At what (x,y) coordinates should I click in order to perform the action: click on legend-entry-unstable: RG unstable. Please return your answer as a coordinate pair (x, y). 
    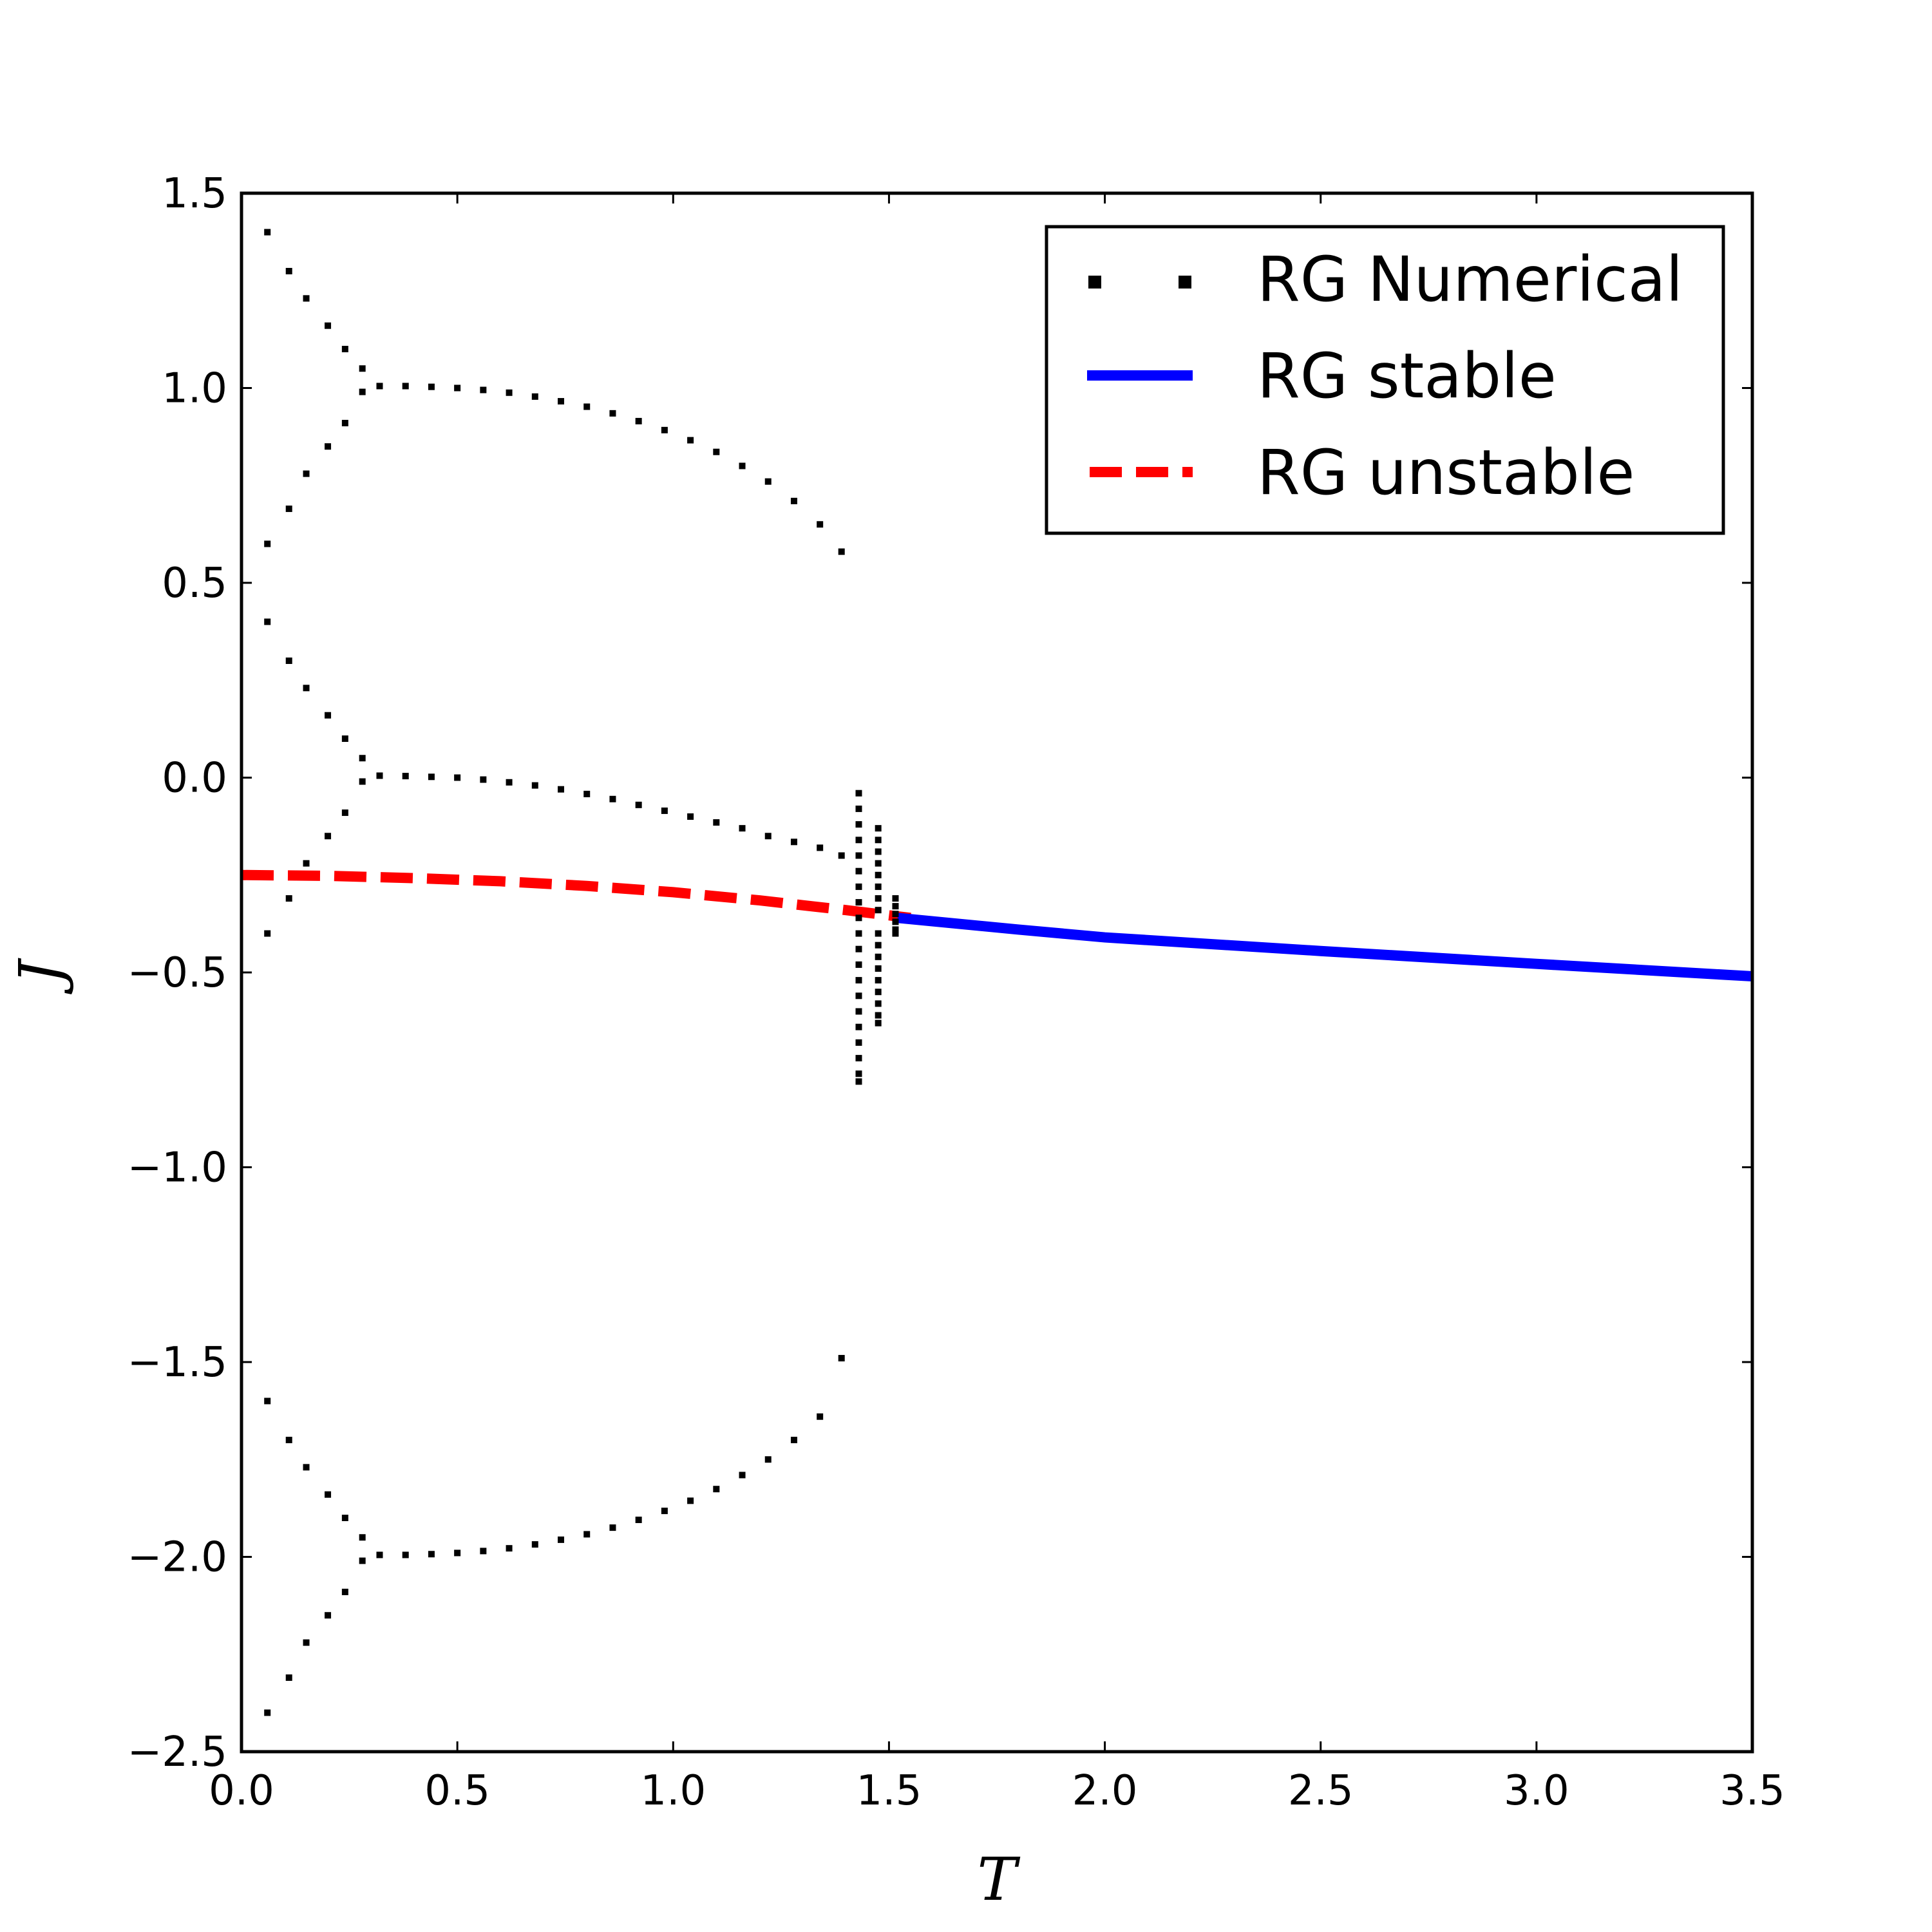
    Looking at the image, I should click on (1362, 473).